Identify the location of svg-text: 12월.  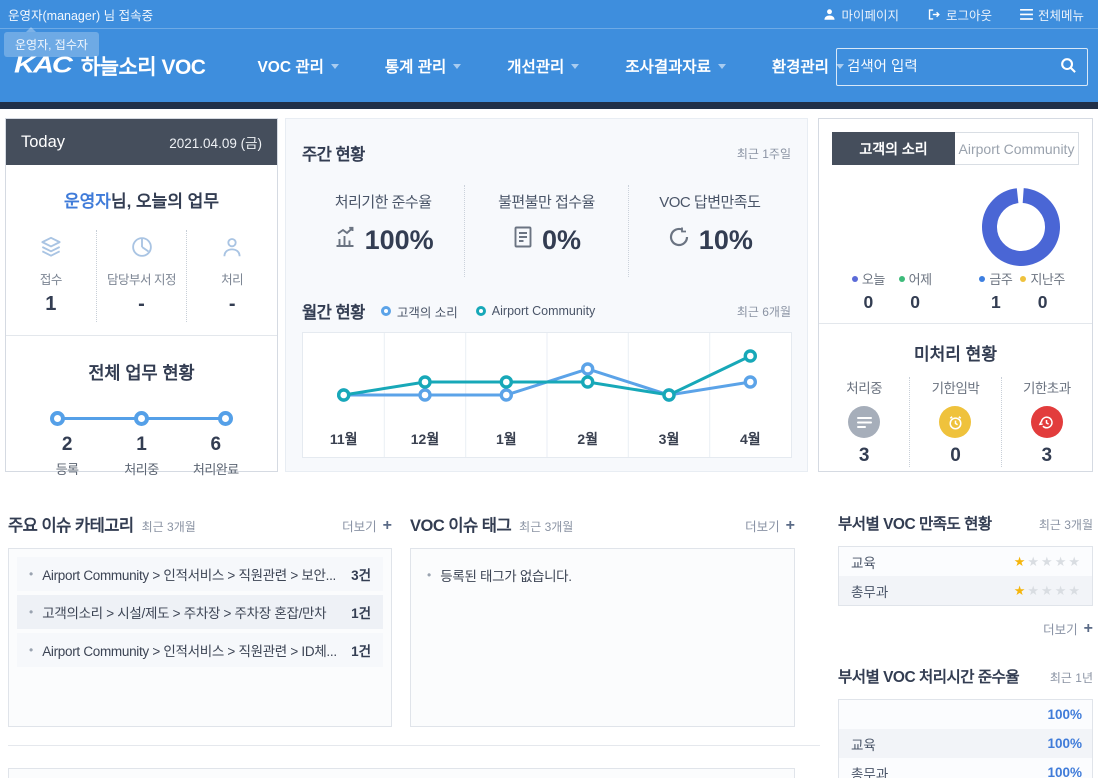
(425, 439).